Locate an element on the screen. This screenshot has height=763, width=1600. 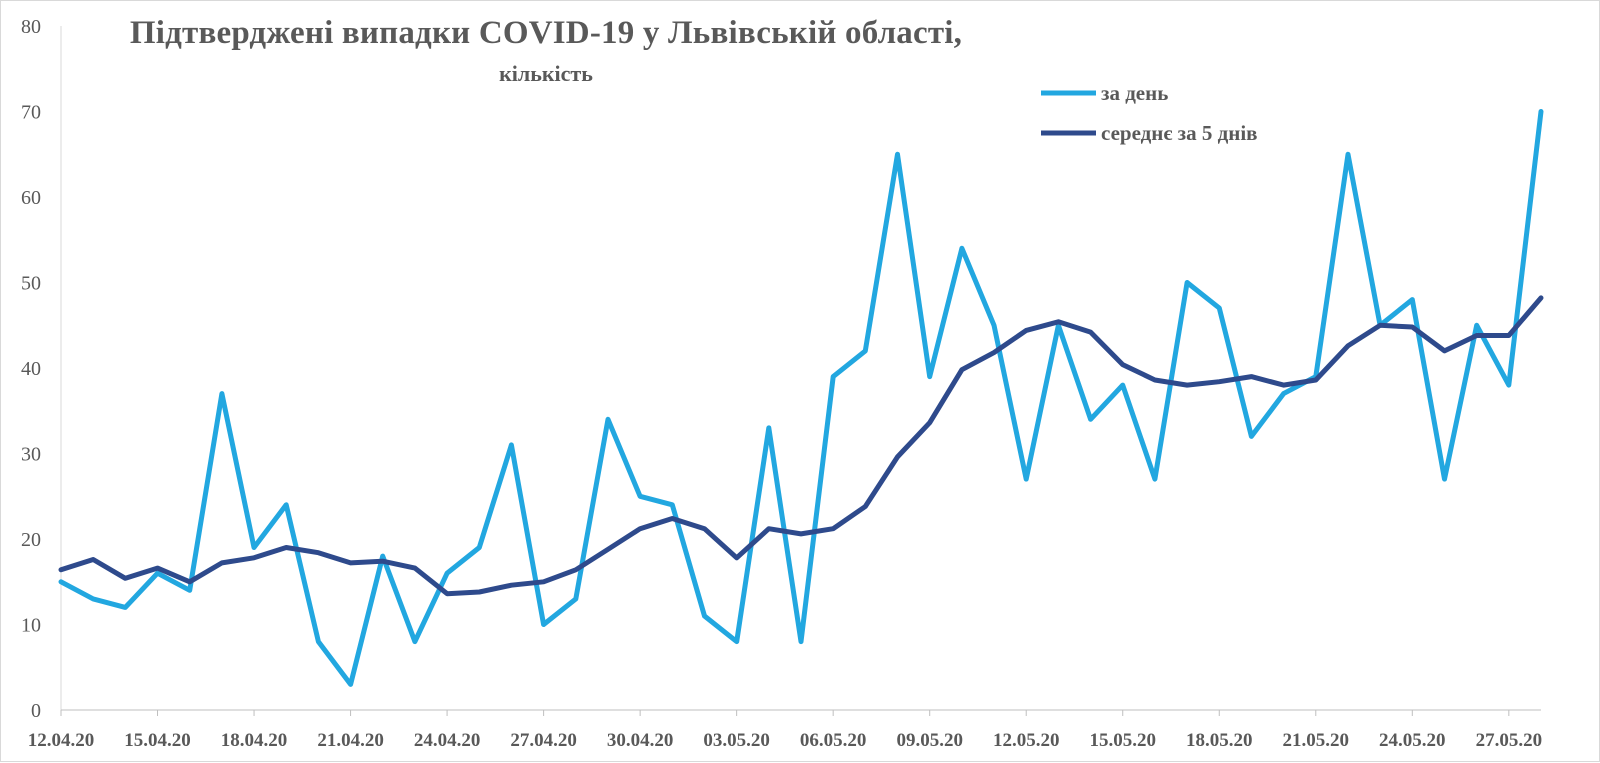
x-tick-label: 15.05.20 is located at coordinates (1122, 740).